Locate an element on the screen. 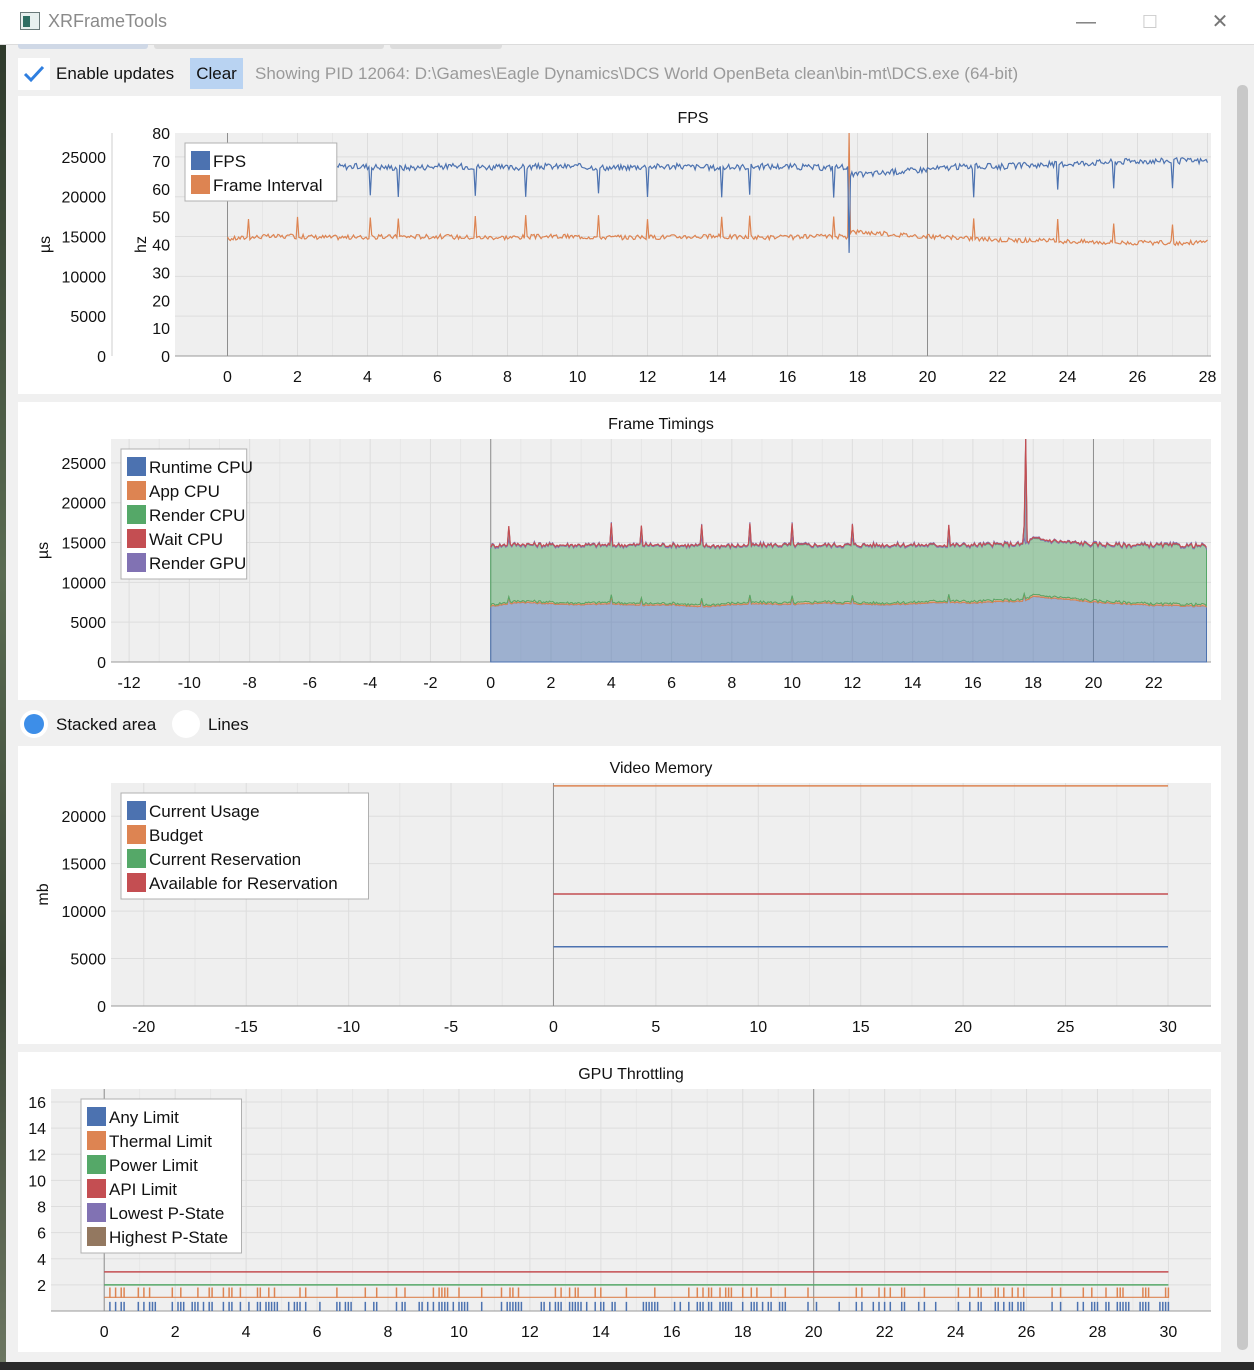 The height and width of the screenshot is (1370, 1254). legend-entry: App CPU is located at coordinates (184, 491).